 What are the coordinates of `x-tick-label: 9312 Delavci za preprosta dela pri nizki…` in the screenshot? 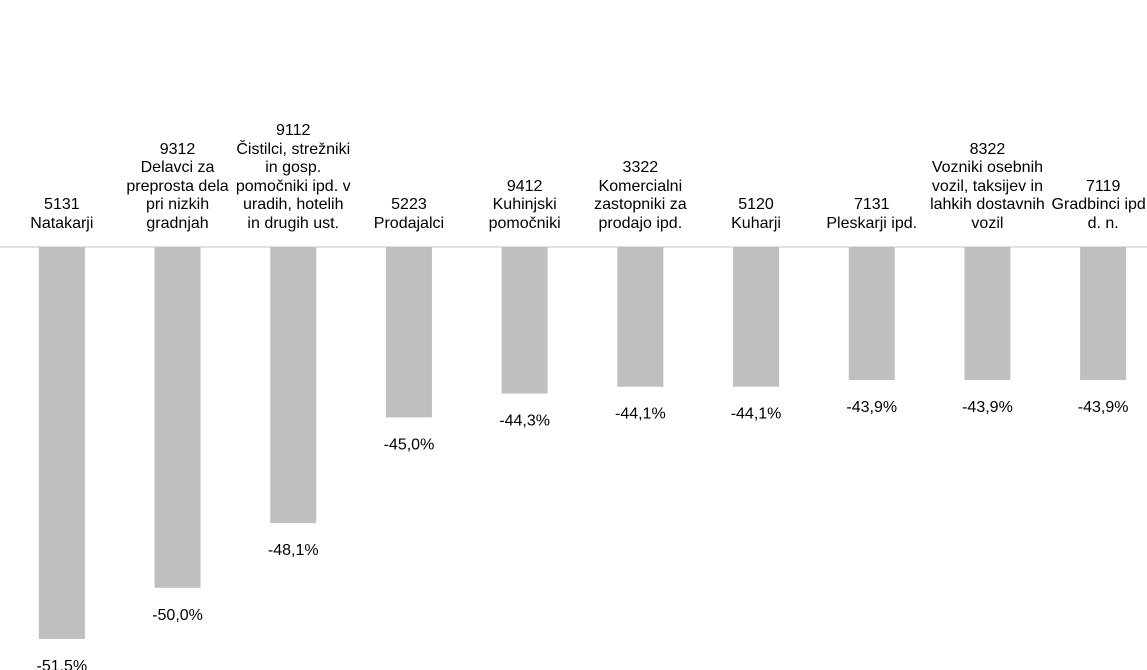 It's located at (177, 186).